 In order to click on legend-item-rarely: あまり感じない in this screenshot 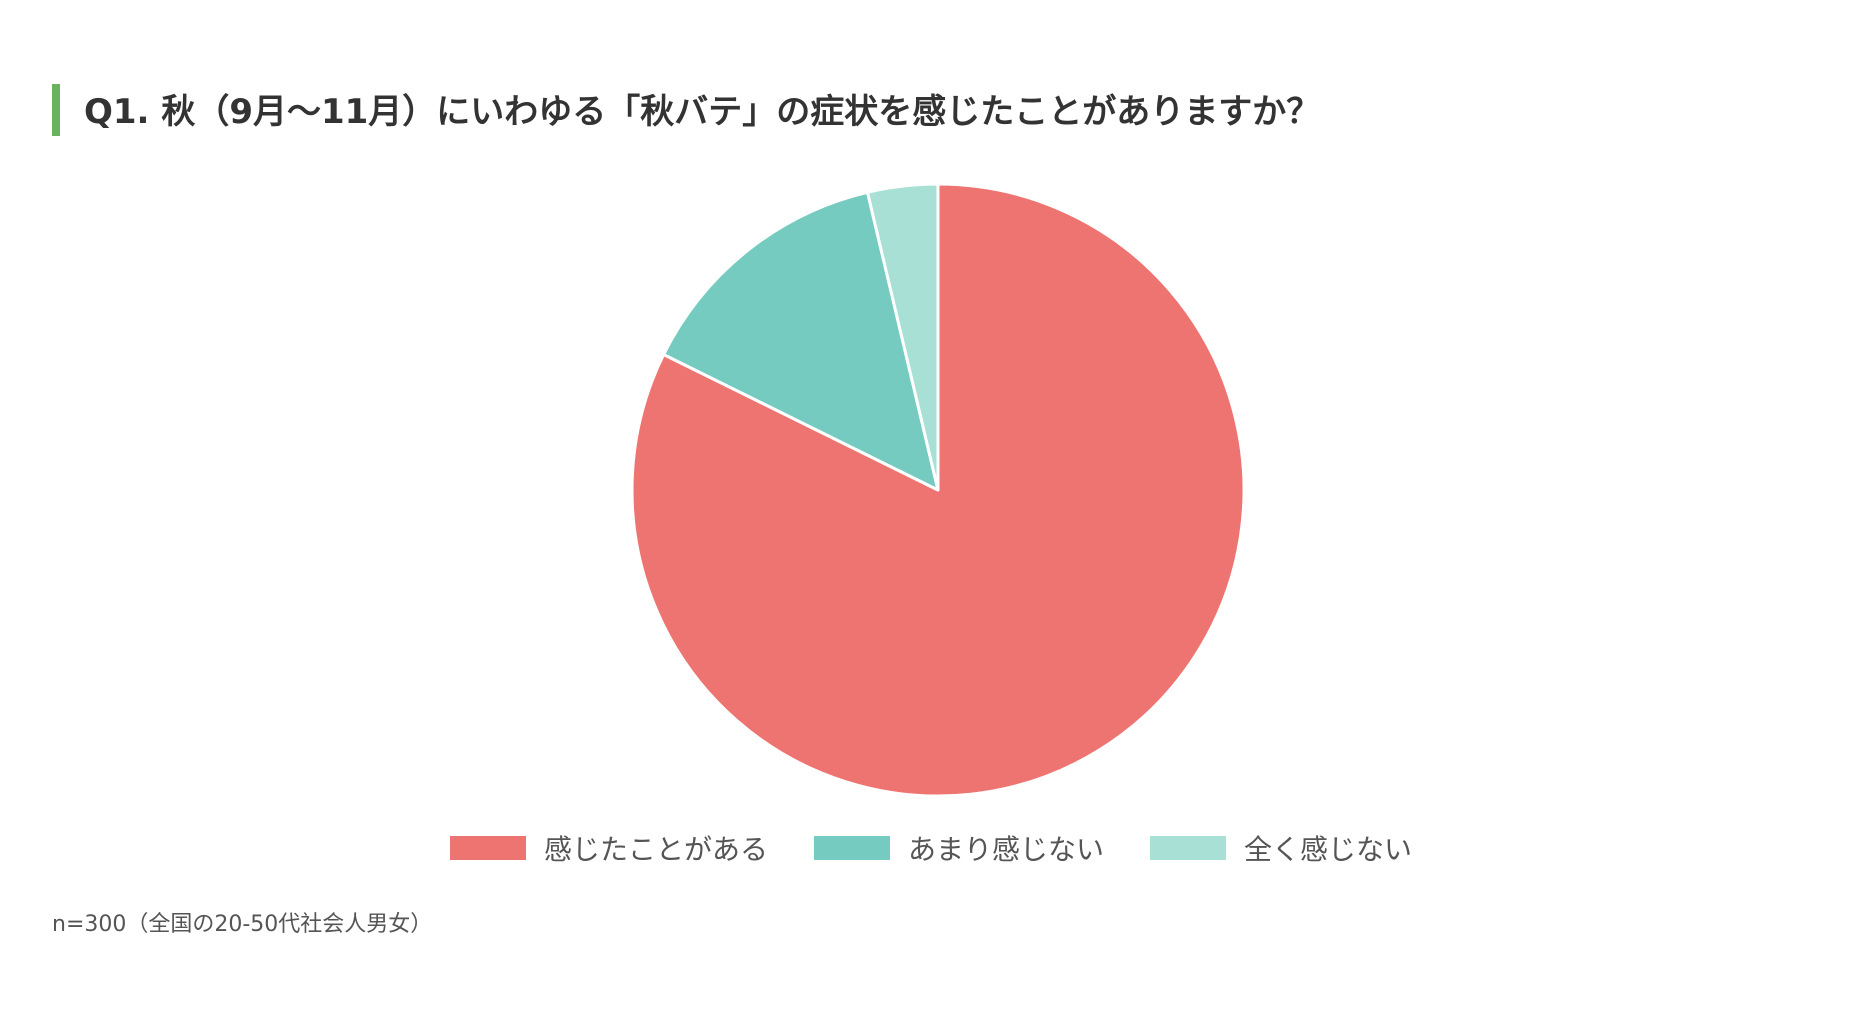, I will do `click(958, 848)`.